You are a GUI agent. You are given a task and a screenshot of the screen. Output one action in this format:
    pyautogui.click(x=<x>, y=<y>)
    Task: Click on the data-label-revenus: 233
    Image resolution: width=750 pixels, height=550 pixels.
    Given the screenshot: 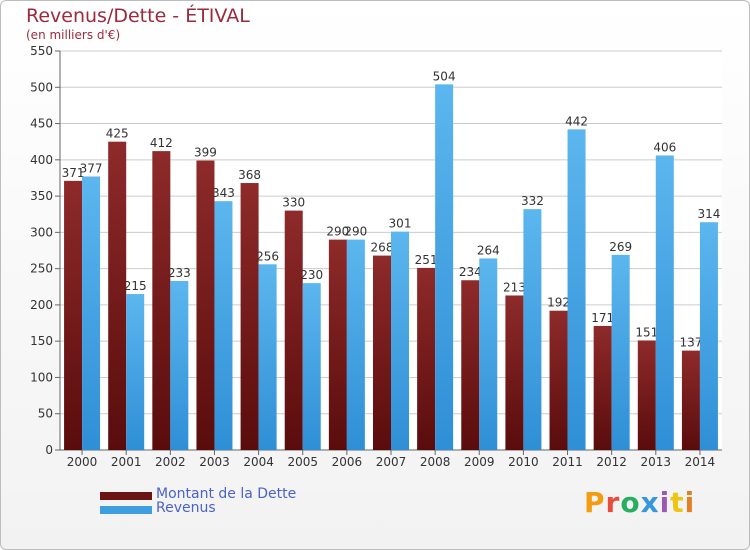 What is the action you would take?
    pyautogui.click(x=179, y=273)
    